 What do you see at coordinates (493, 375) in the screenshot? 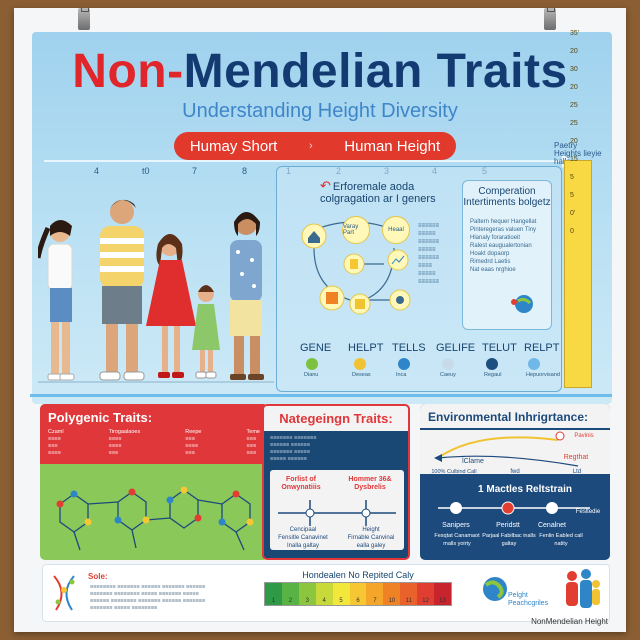
I see `legend-dot-label: Regaul` at bounding box center [493, 375].